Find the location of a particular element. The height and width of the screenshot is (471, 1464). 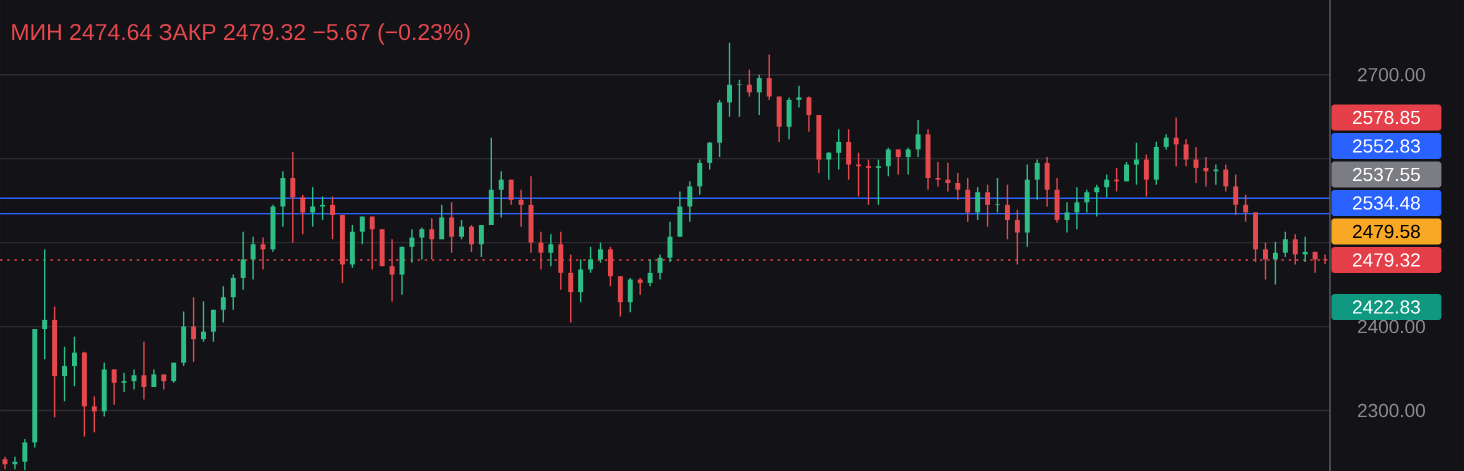

y-tick-label: 2400.00 is located at coordinates (1391, 326).